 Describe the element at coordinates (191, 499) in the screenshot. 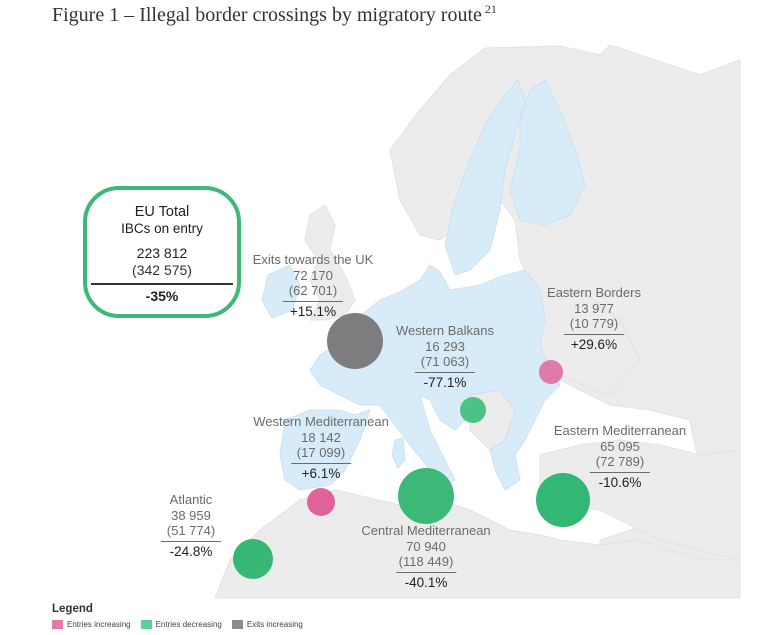

I see `route-name: Atlantic` at that location.